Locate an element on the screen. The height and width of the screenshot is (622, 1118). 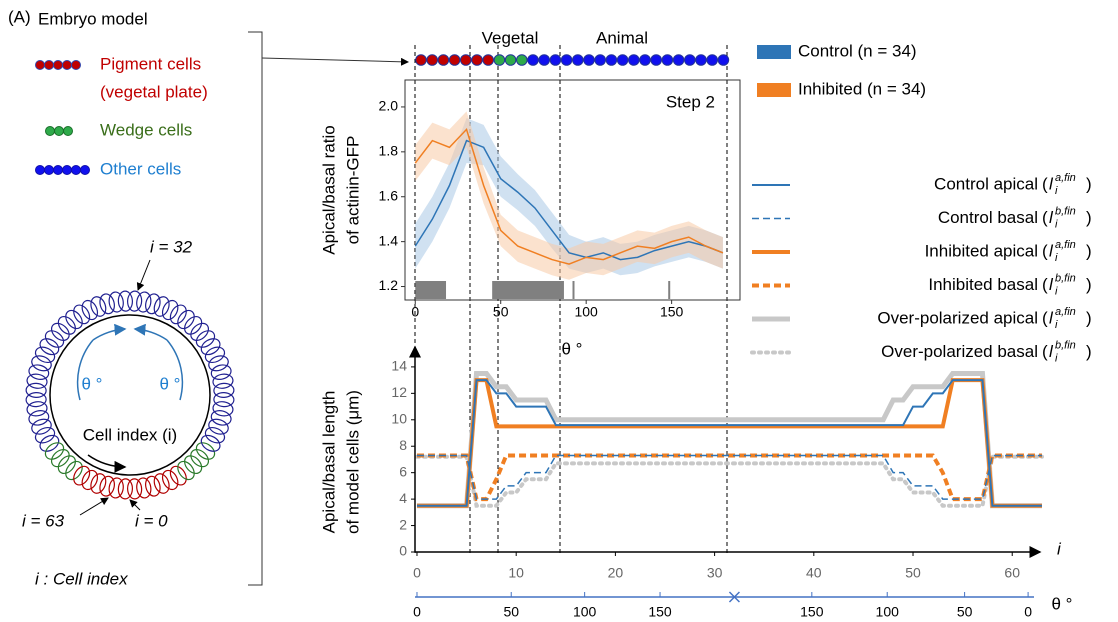
legend-label: Over-polarized apical is located at coordinates (957, 317).